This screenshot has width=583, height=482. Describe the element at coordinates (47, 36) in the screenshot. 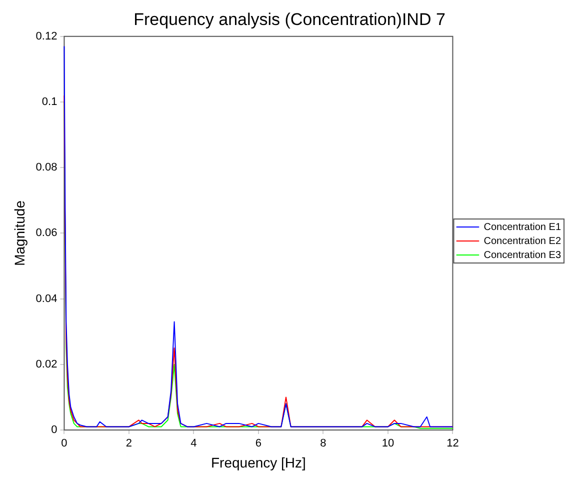

I see `y-tick-label: 0.12` at that location.